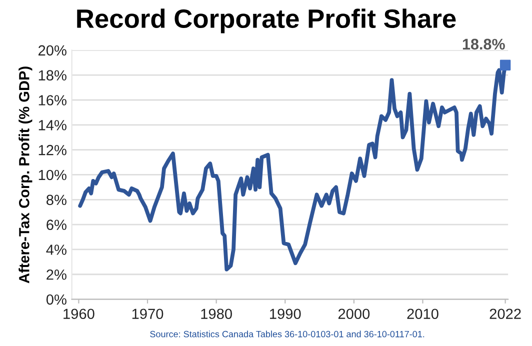 This screenshot has width=532, height=346. I want to click on annotation: 18.8%, so click(483, 44).